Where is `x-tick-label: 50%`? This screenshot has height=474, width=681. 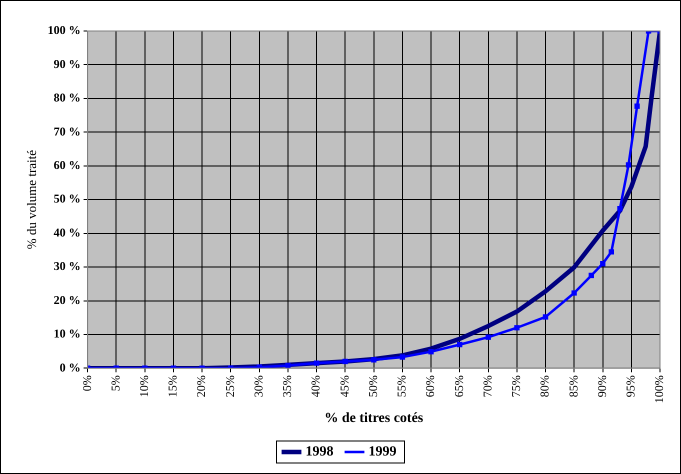 x-tick-label: 50% is located at coordinates (373, 386).